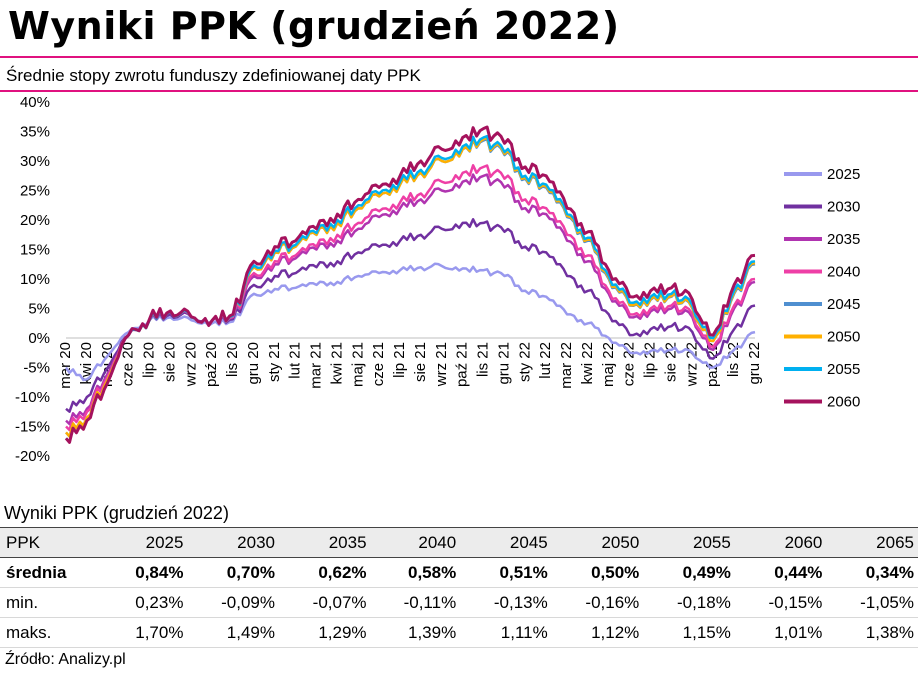 Image resolution: width=918 pixels, height=673 pixels. I want to click on y-tick-label: -10%, so click(32, 397).